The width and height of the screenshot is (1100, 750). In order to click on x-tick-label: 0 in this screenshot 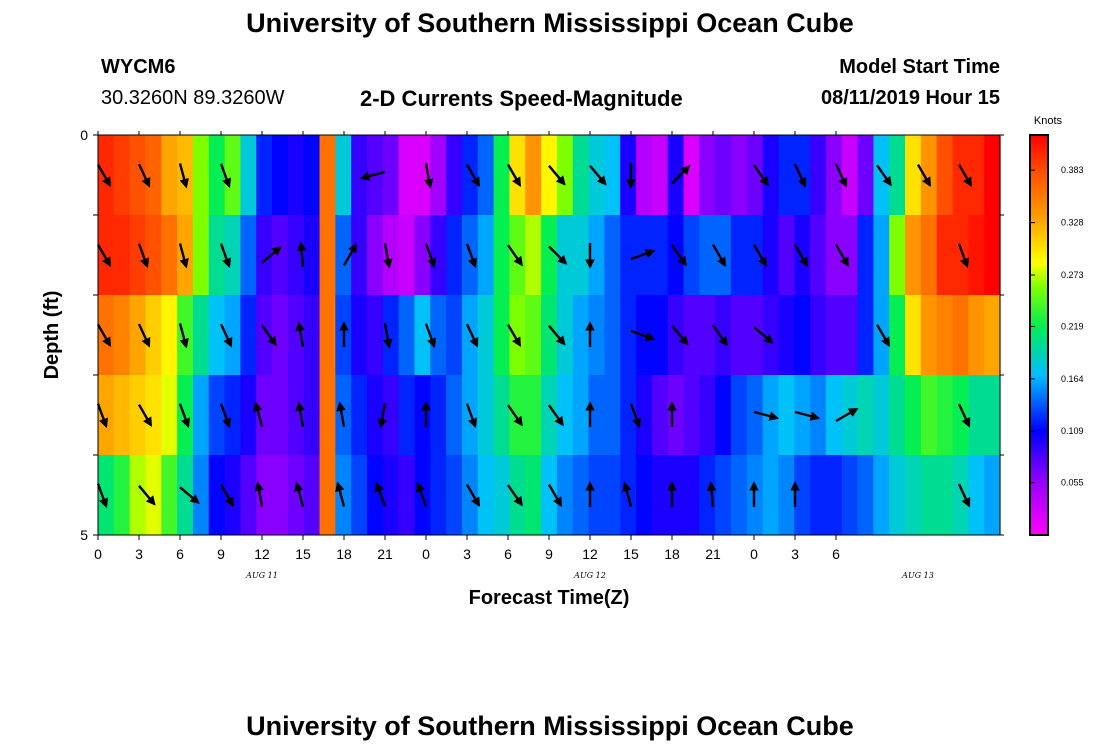, I will do `click(98, 554)`.